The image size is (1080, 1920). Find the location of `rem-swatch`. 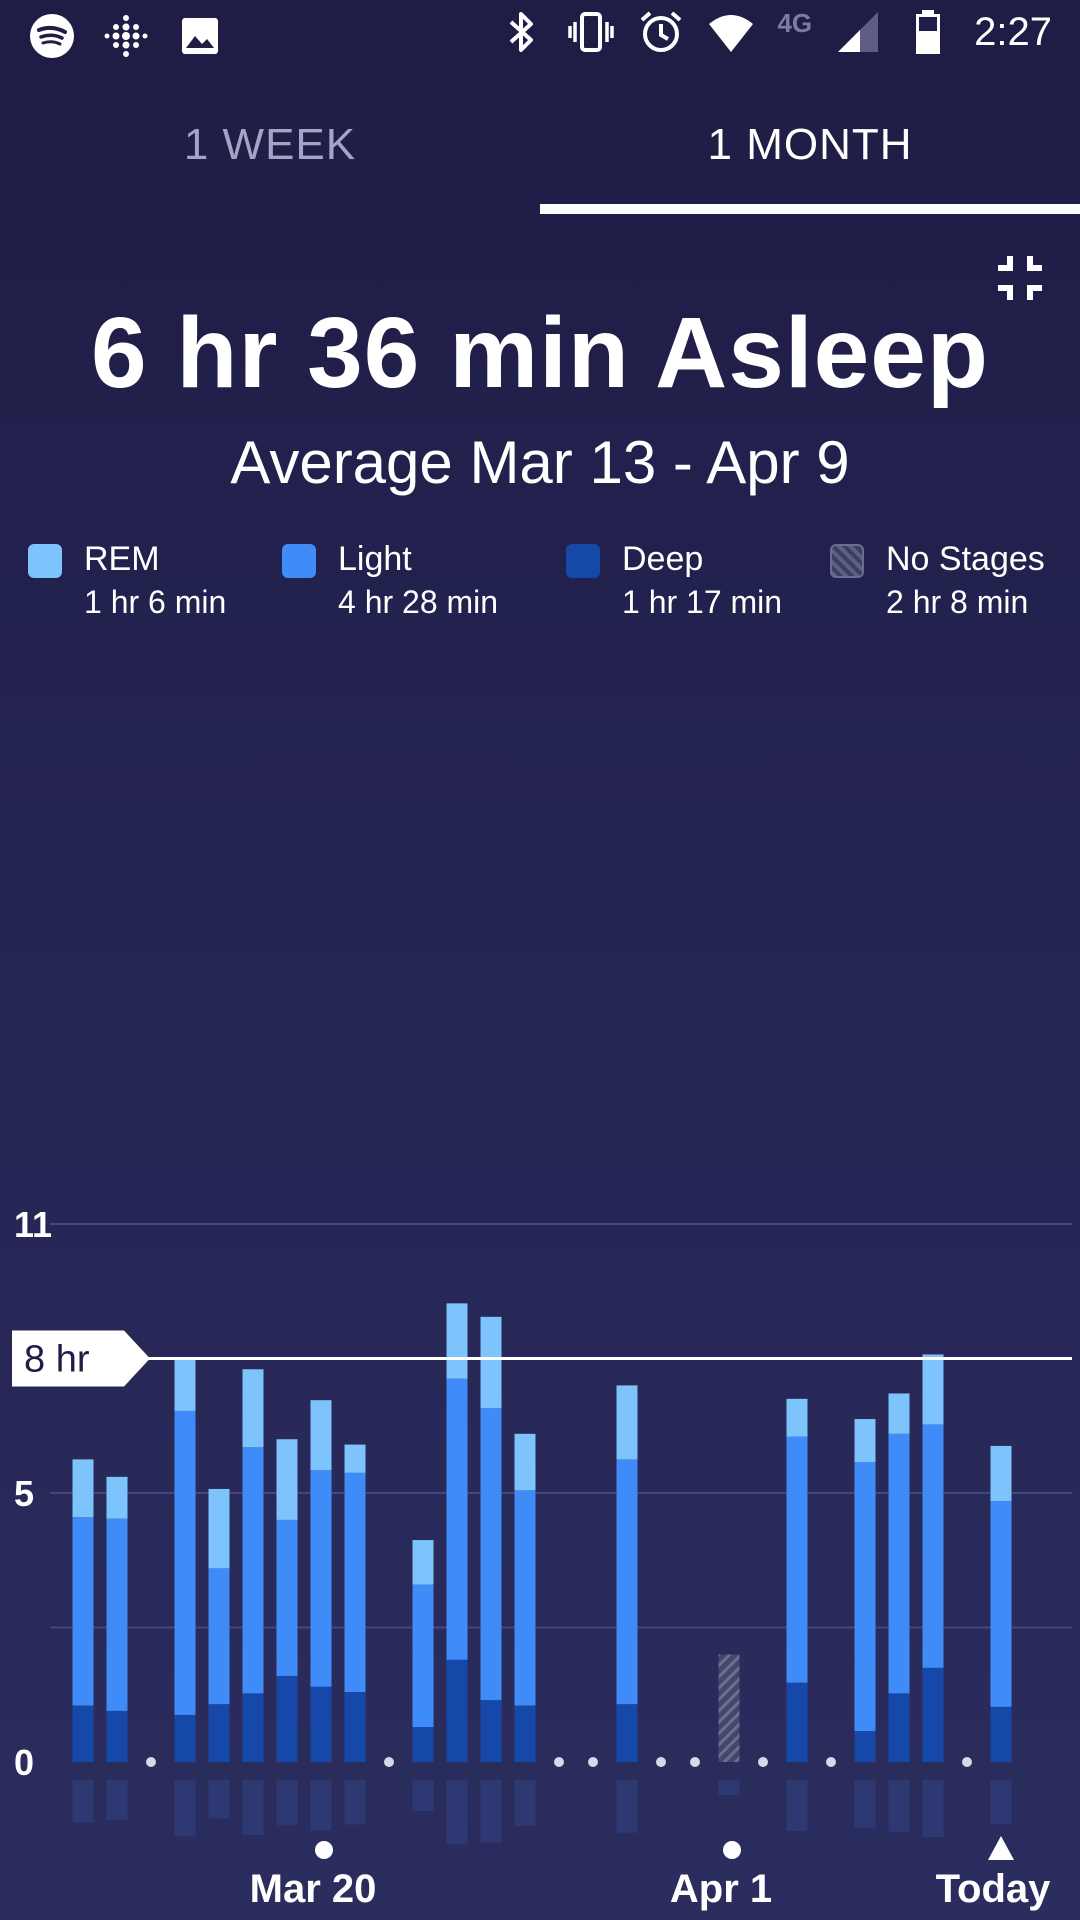

rem-swatch is located at coordinates (45, 561).